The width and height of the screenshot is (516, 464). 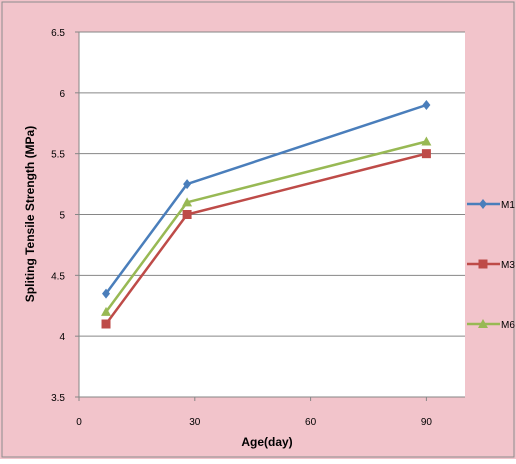 I want to click on x-tick-label: 0, so click(x=79, y=422).